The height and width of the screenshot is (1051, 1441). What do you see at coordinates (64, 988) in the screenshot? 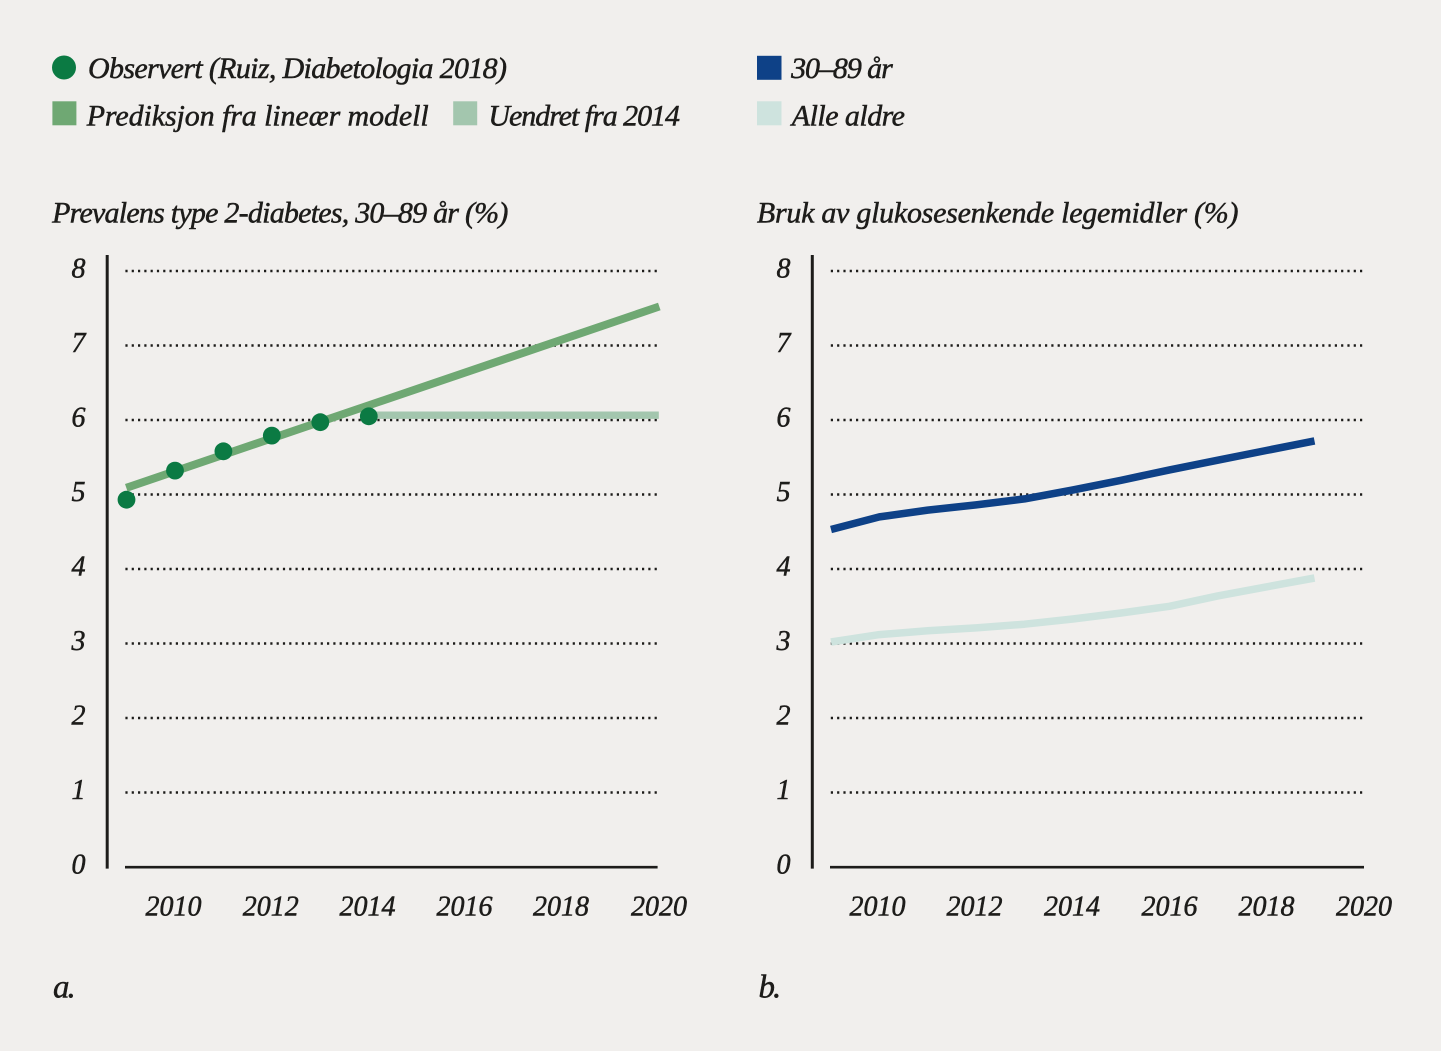
I see `svg-text: a.` at bounding box center [64, 988].